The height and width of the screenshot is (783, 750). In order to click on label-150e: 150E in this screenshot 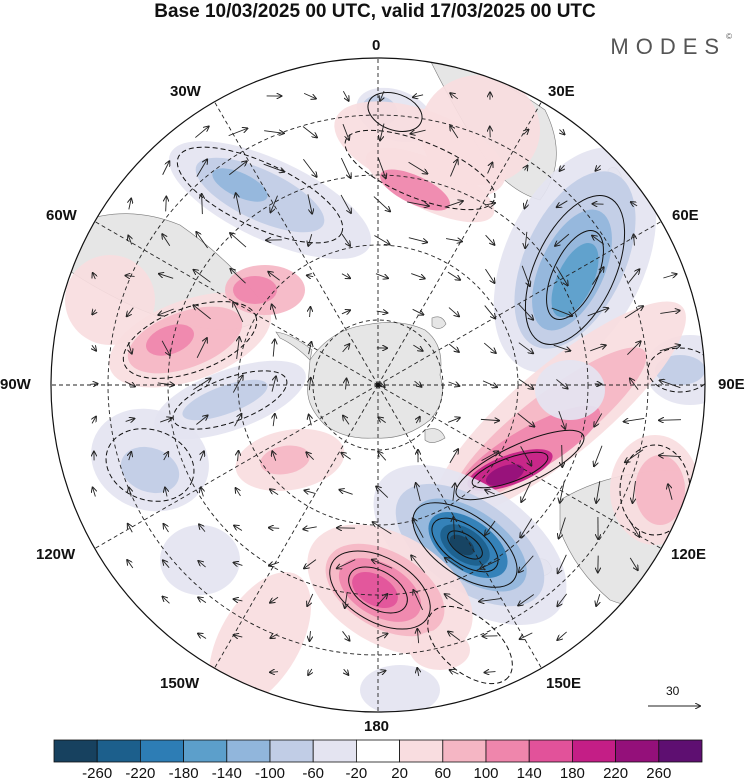, I will do `click(564, 683)`.